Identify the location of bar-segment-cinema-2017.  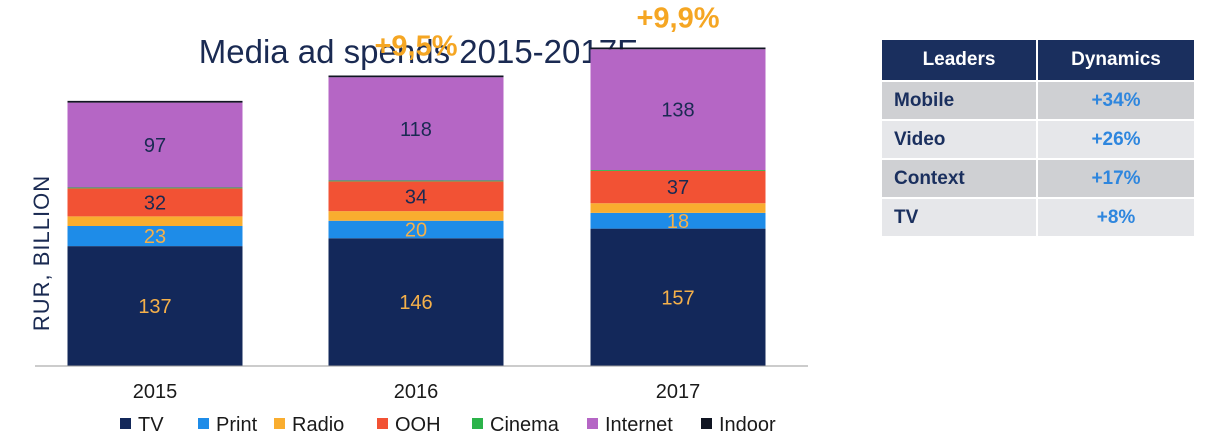
(678, 170).